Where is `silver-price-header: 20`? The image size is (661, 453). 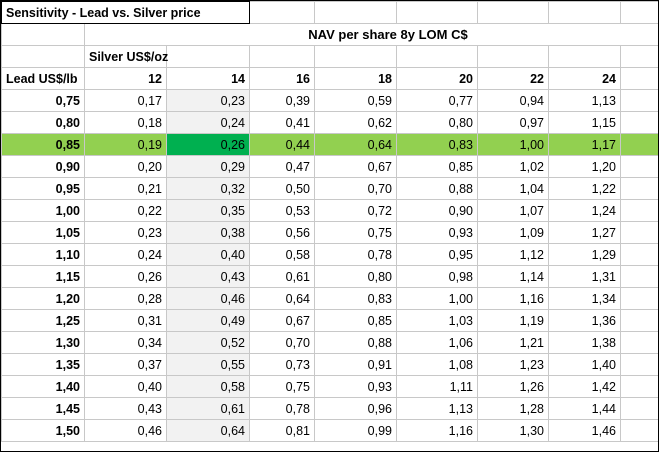
silver-price-header: 20 is located at coordinates (437, 78).